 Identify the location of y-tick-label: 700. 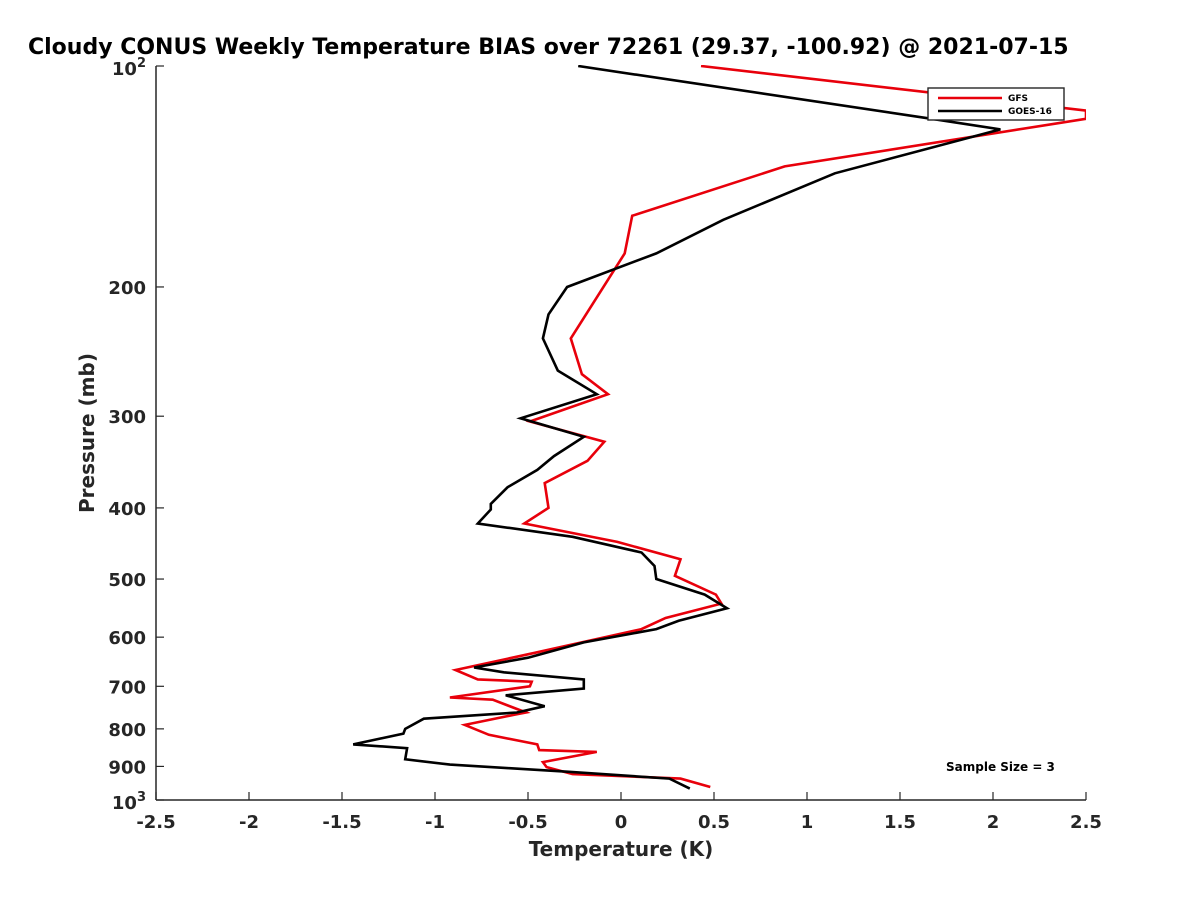
(127, 687).